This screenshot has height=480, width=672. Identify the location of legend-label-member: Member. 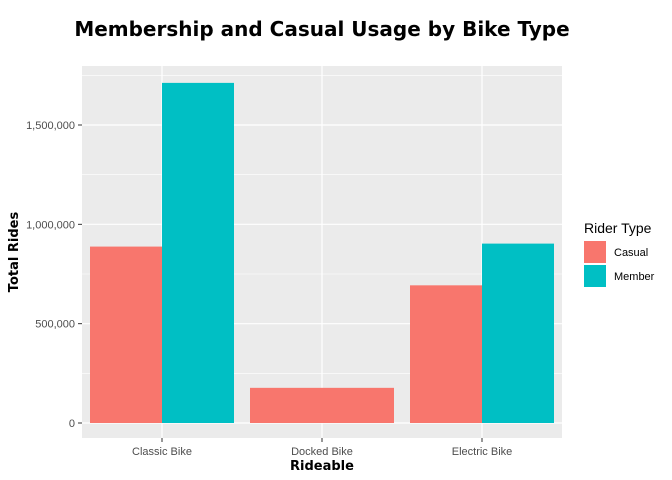
(634, 277).